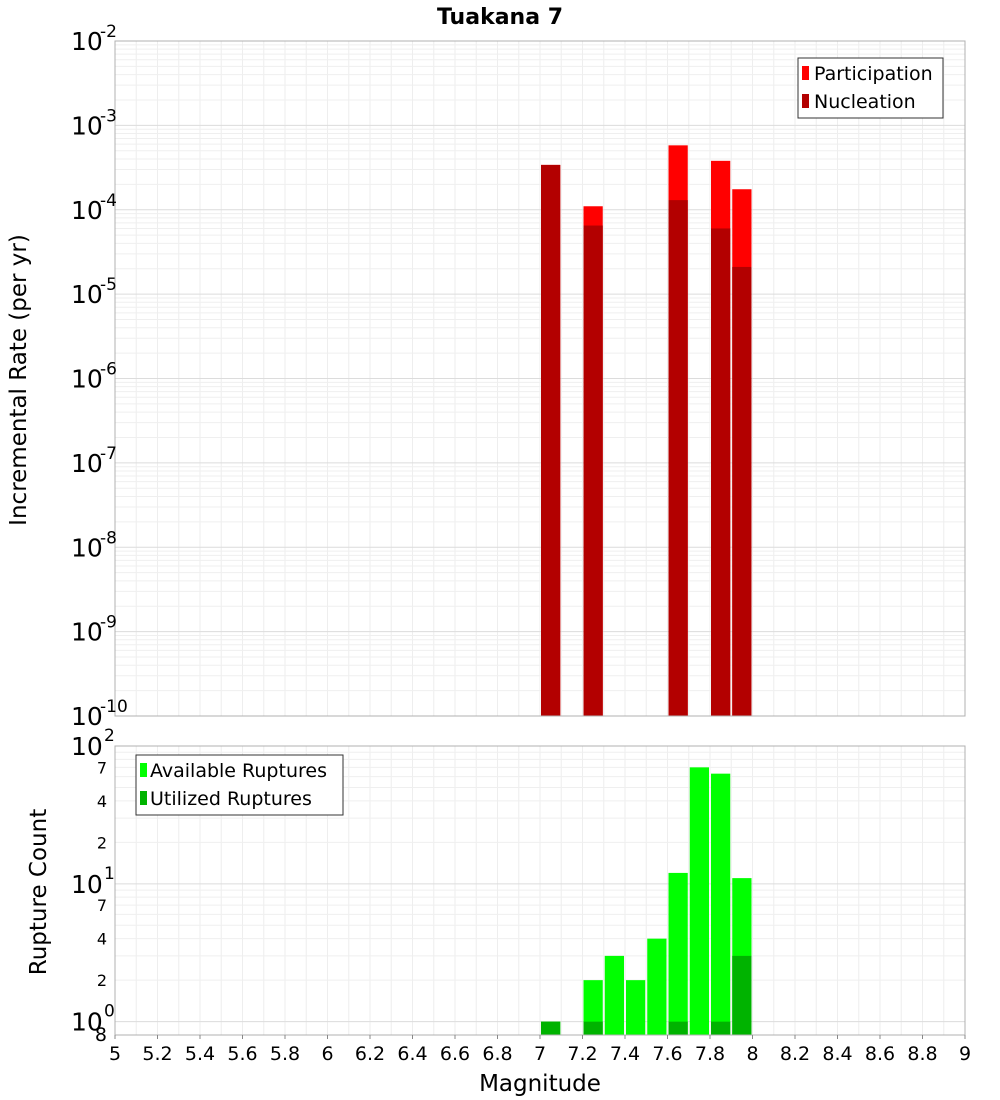 The image size is (1000, 1100). I want to click on x-tick-label: 6.6, so click(455, 1054).